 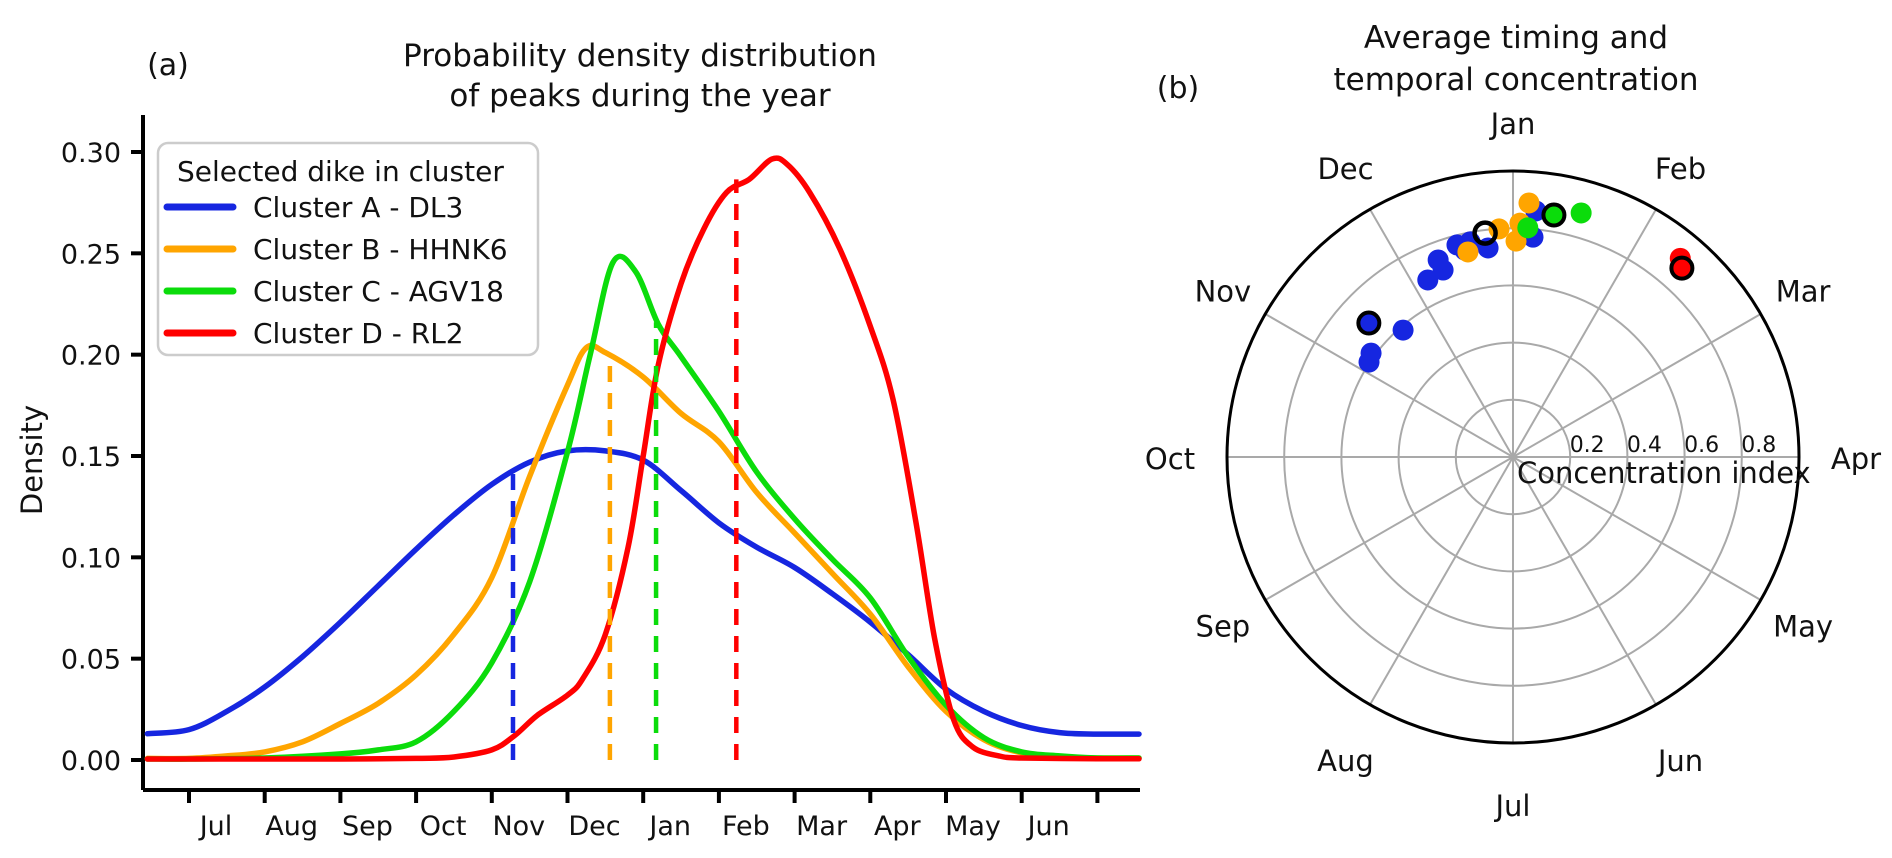 What do you see at coordinates (367, 826) in the screenshot?
I see `x-tick-label: Sep` at bounding box center [367, 826].